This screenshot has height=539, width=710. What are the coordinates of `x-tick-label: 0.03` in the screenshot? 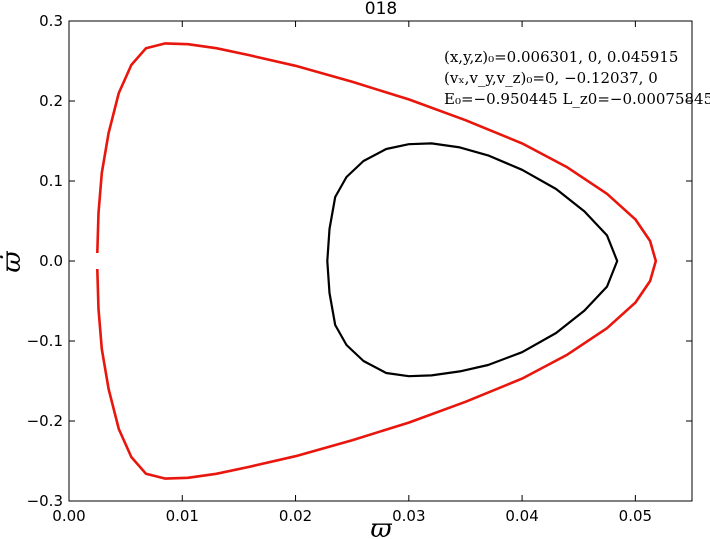 It's located at (408, 516).